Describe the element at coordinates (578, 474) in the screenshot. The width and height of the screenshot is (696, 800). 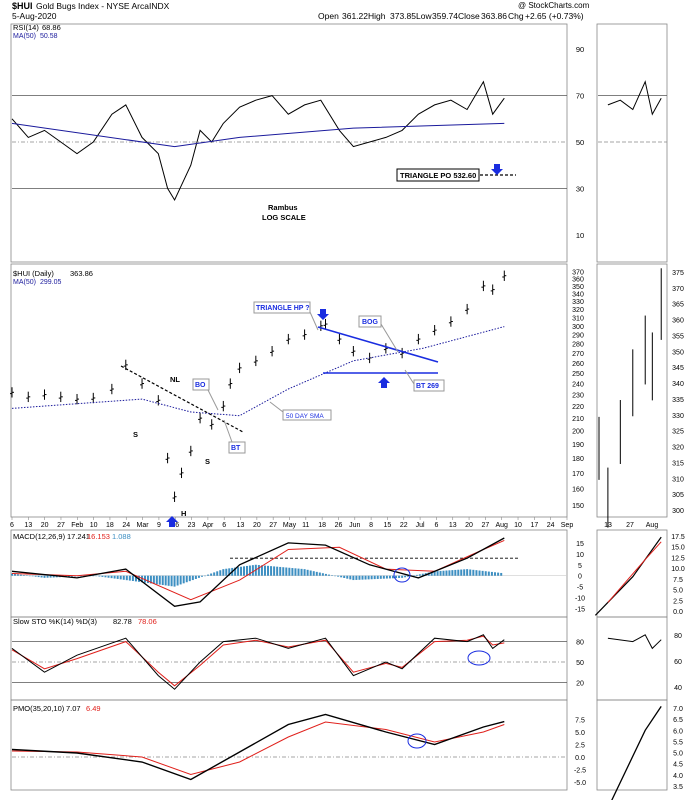
I see `price-tick-label: 170` at that location.